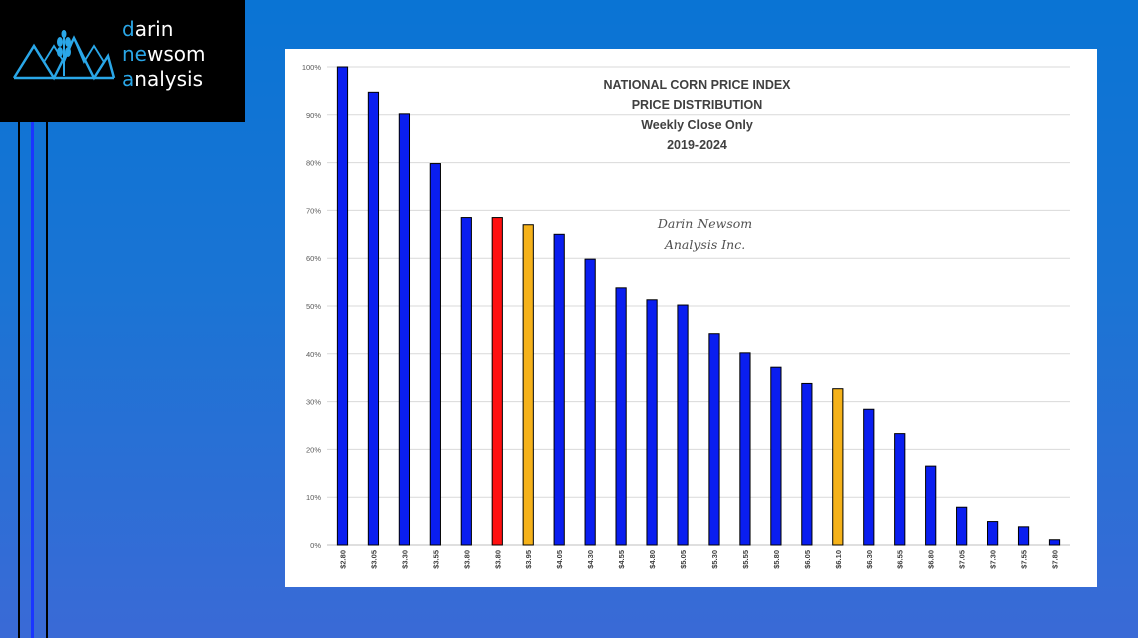 Image resolution: width=1138 pixels, height=638 pixels. I want to click on logo-text: darin newsom analysis, so click(163, 54).